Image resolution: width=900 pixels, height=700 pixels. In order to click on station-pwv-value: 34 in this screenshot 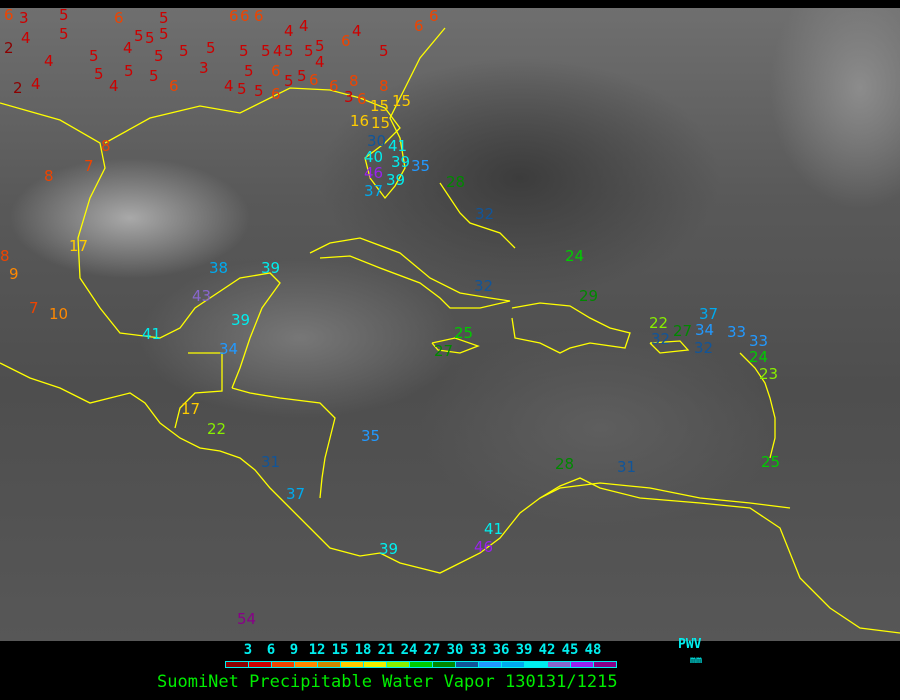, I will do `click(229, 349)`.